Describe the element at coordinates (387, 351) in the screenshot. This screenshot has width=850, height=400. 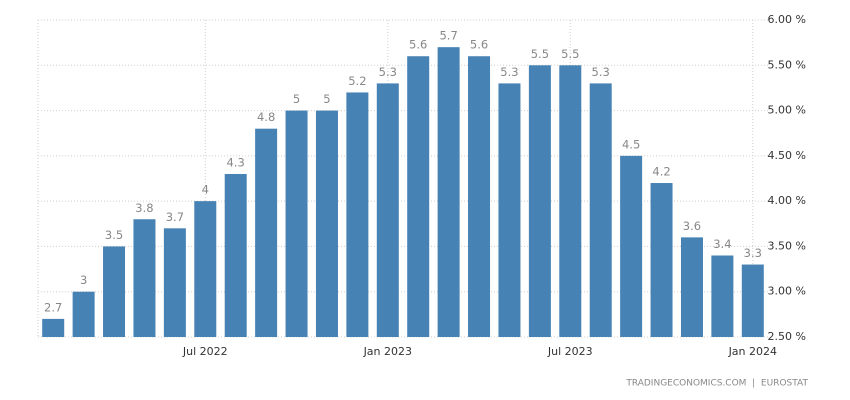
I see `x-tick-label: Jan 2023` at that location.